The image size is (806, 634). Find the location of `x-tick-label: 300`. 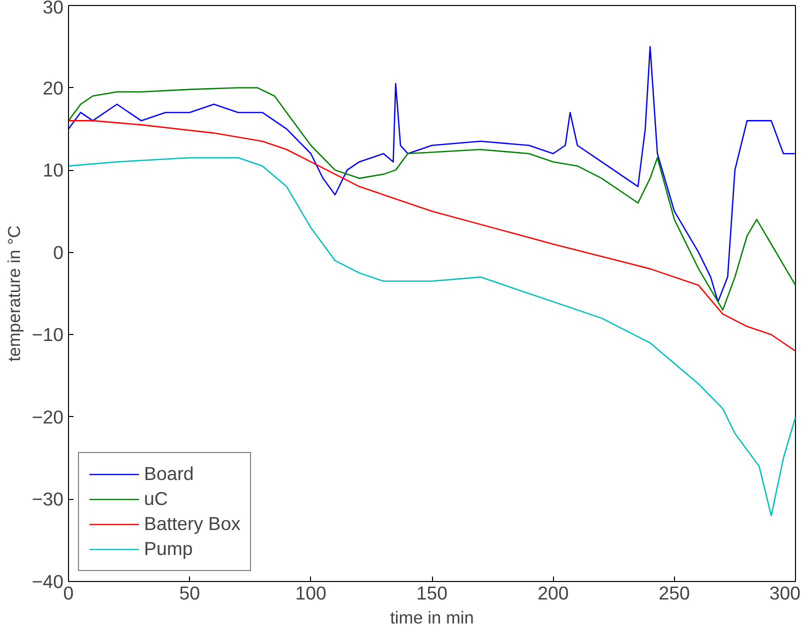

x-tick-label: 300 is located at coordinates (785, 593).